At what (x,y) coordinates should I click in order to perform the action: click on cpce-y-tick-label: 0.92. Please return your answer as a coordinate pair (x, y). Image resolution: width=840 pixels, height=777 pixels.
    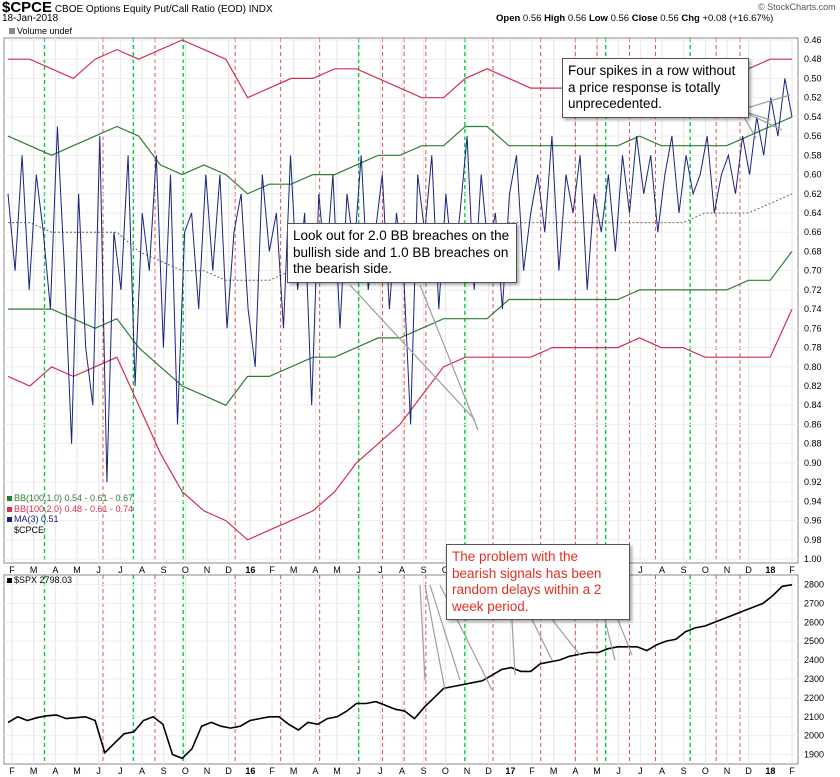
    Looking at the image, I should click on (813, 482).